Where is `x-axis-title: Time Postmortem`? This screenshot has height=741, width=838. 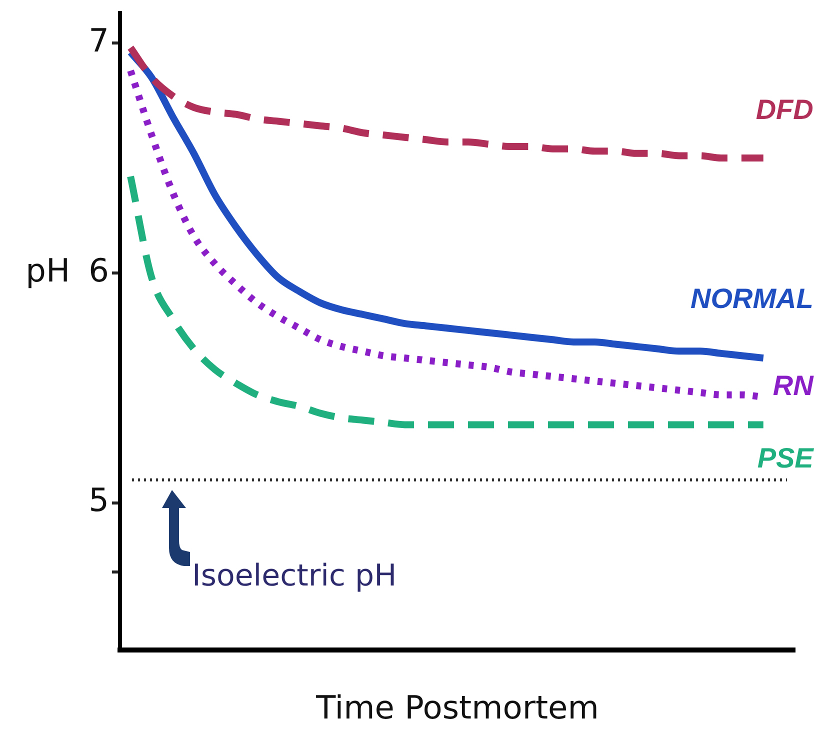 x-axis-title: Time Postmortem is located at coordinates (457, 707).